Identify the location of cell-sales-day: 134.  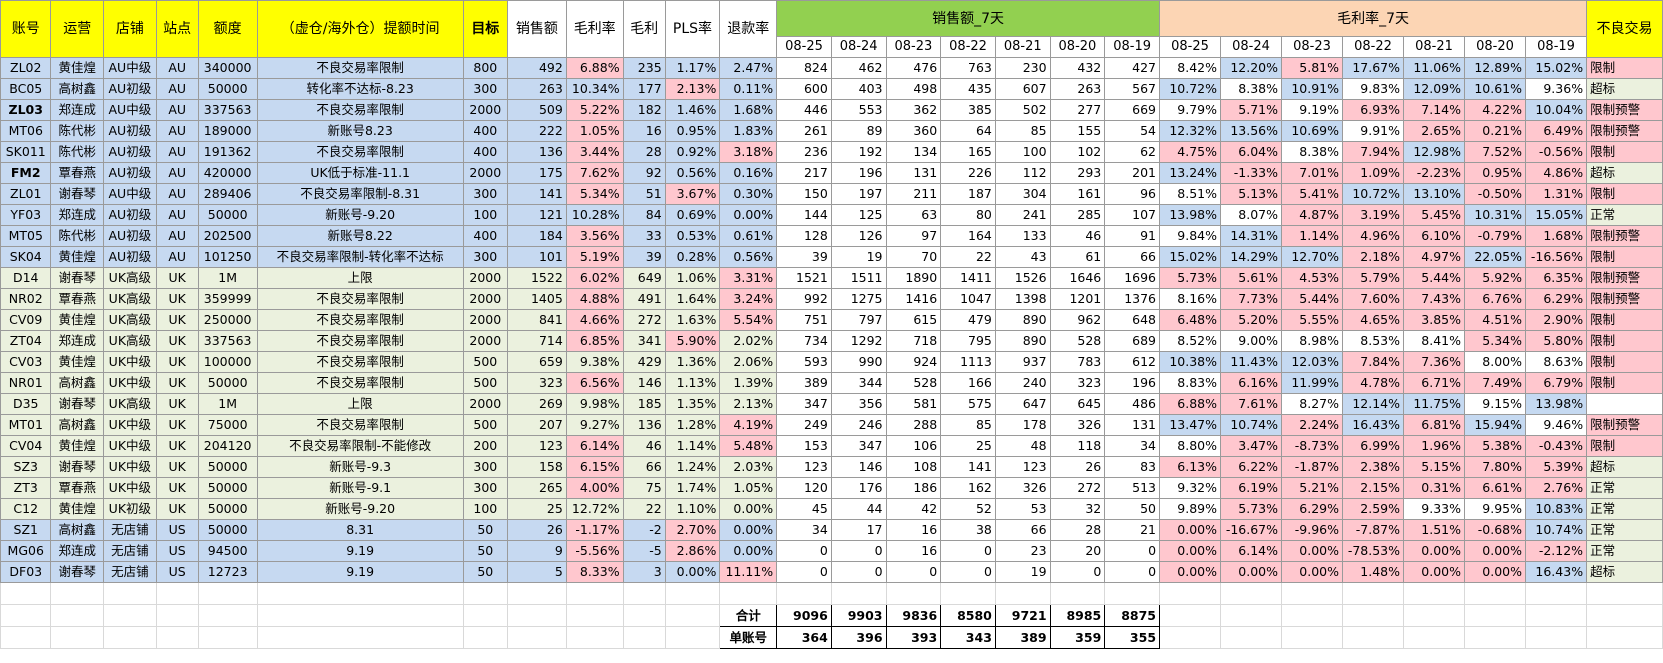
(913, 152).